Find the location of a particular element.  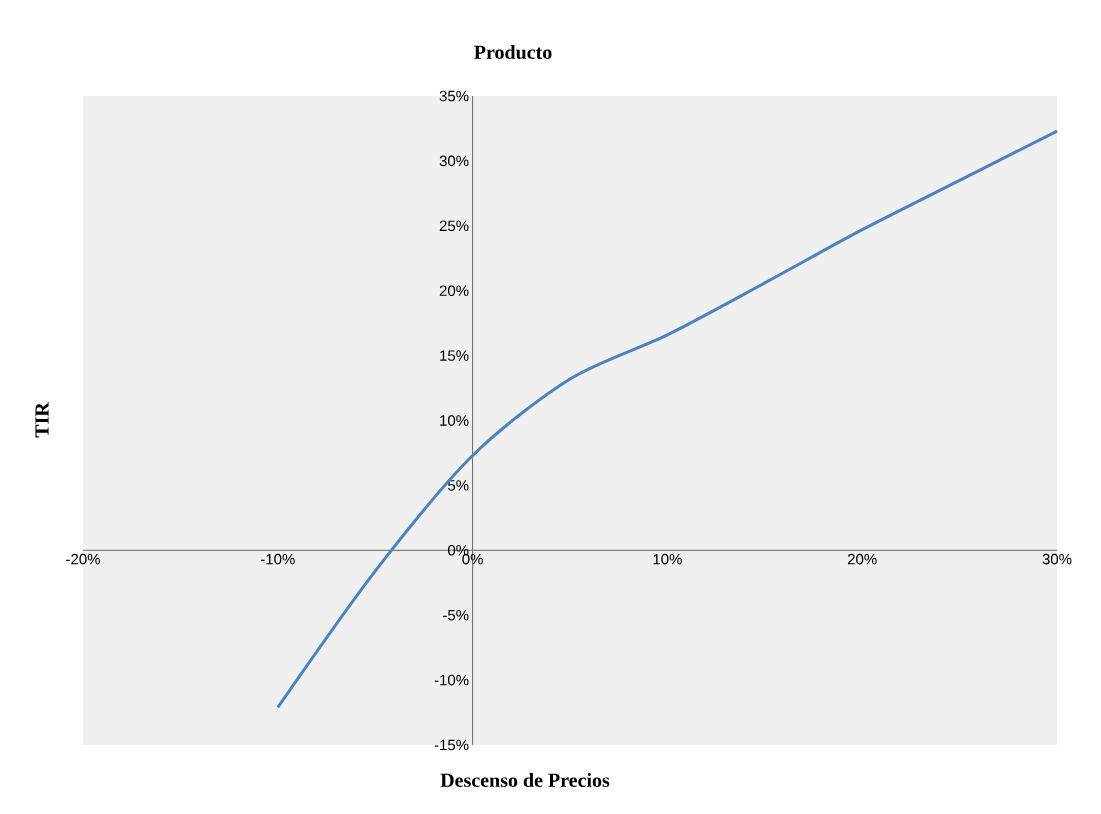

x-tick-label: -20% is located at coordinates (83, 559).